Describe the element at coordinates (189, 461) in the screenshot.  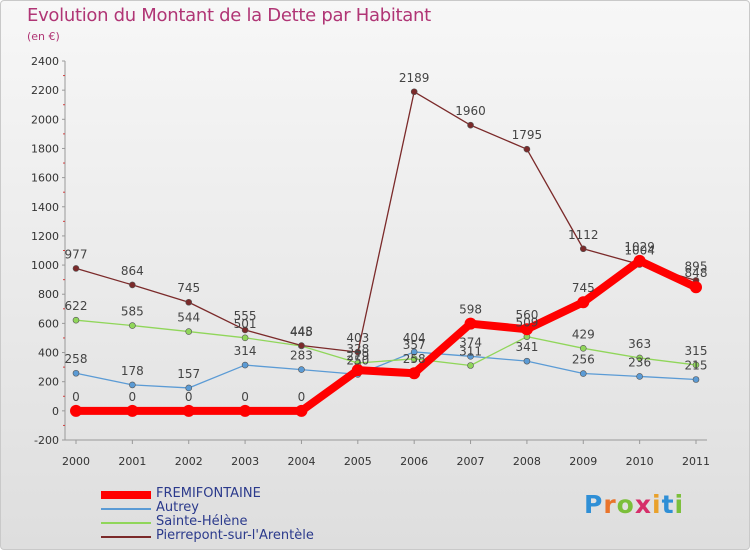
I see `x-tick-label: 2002` at that location.